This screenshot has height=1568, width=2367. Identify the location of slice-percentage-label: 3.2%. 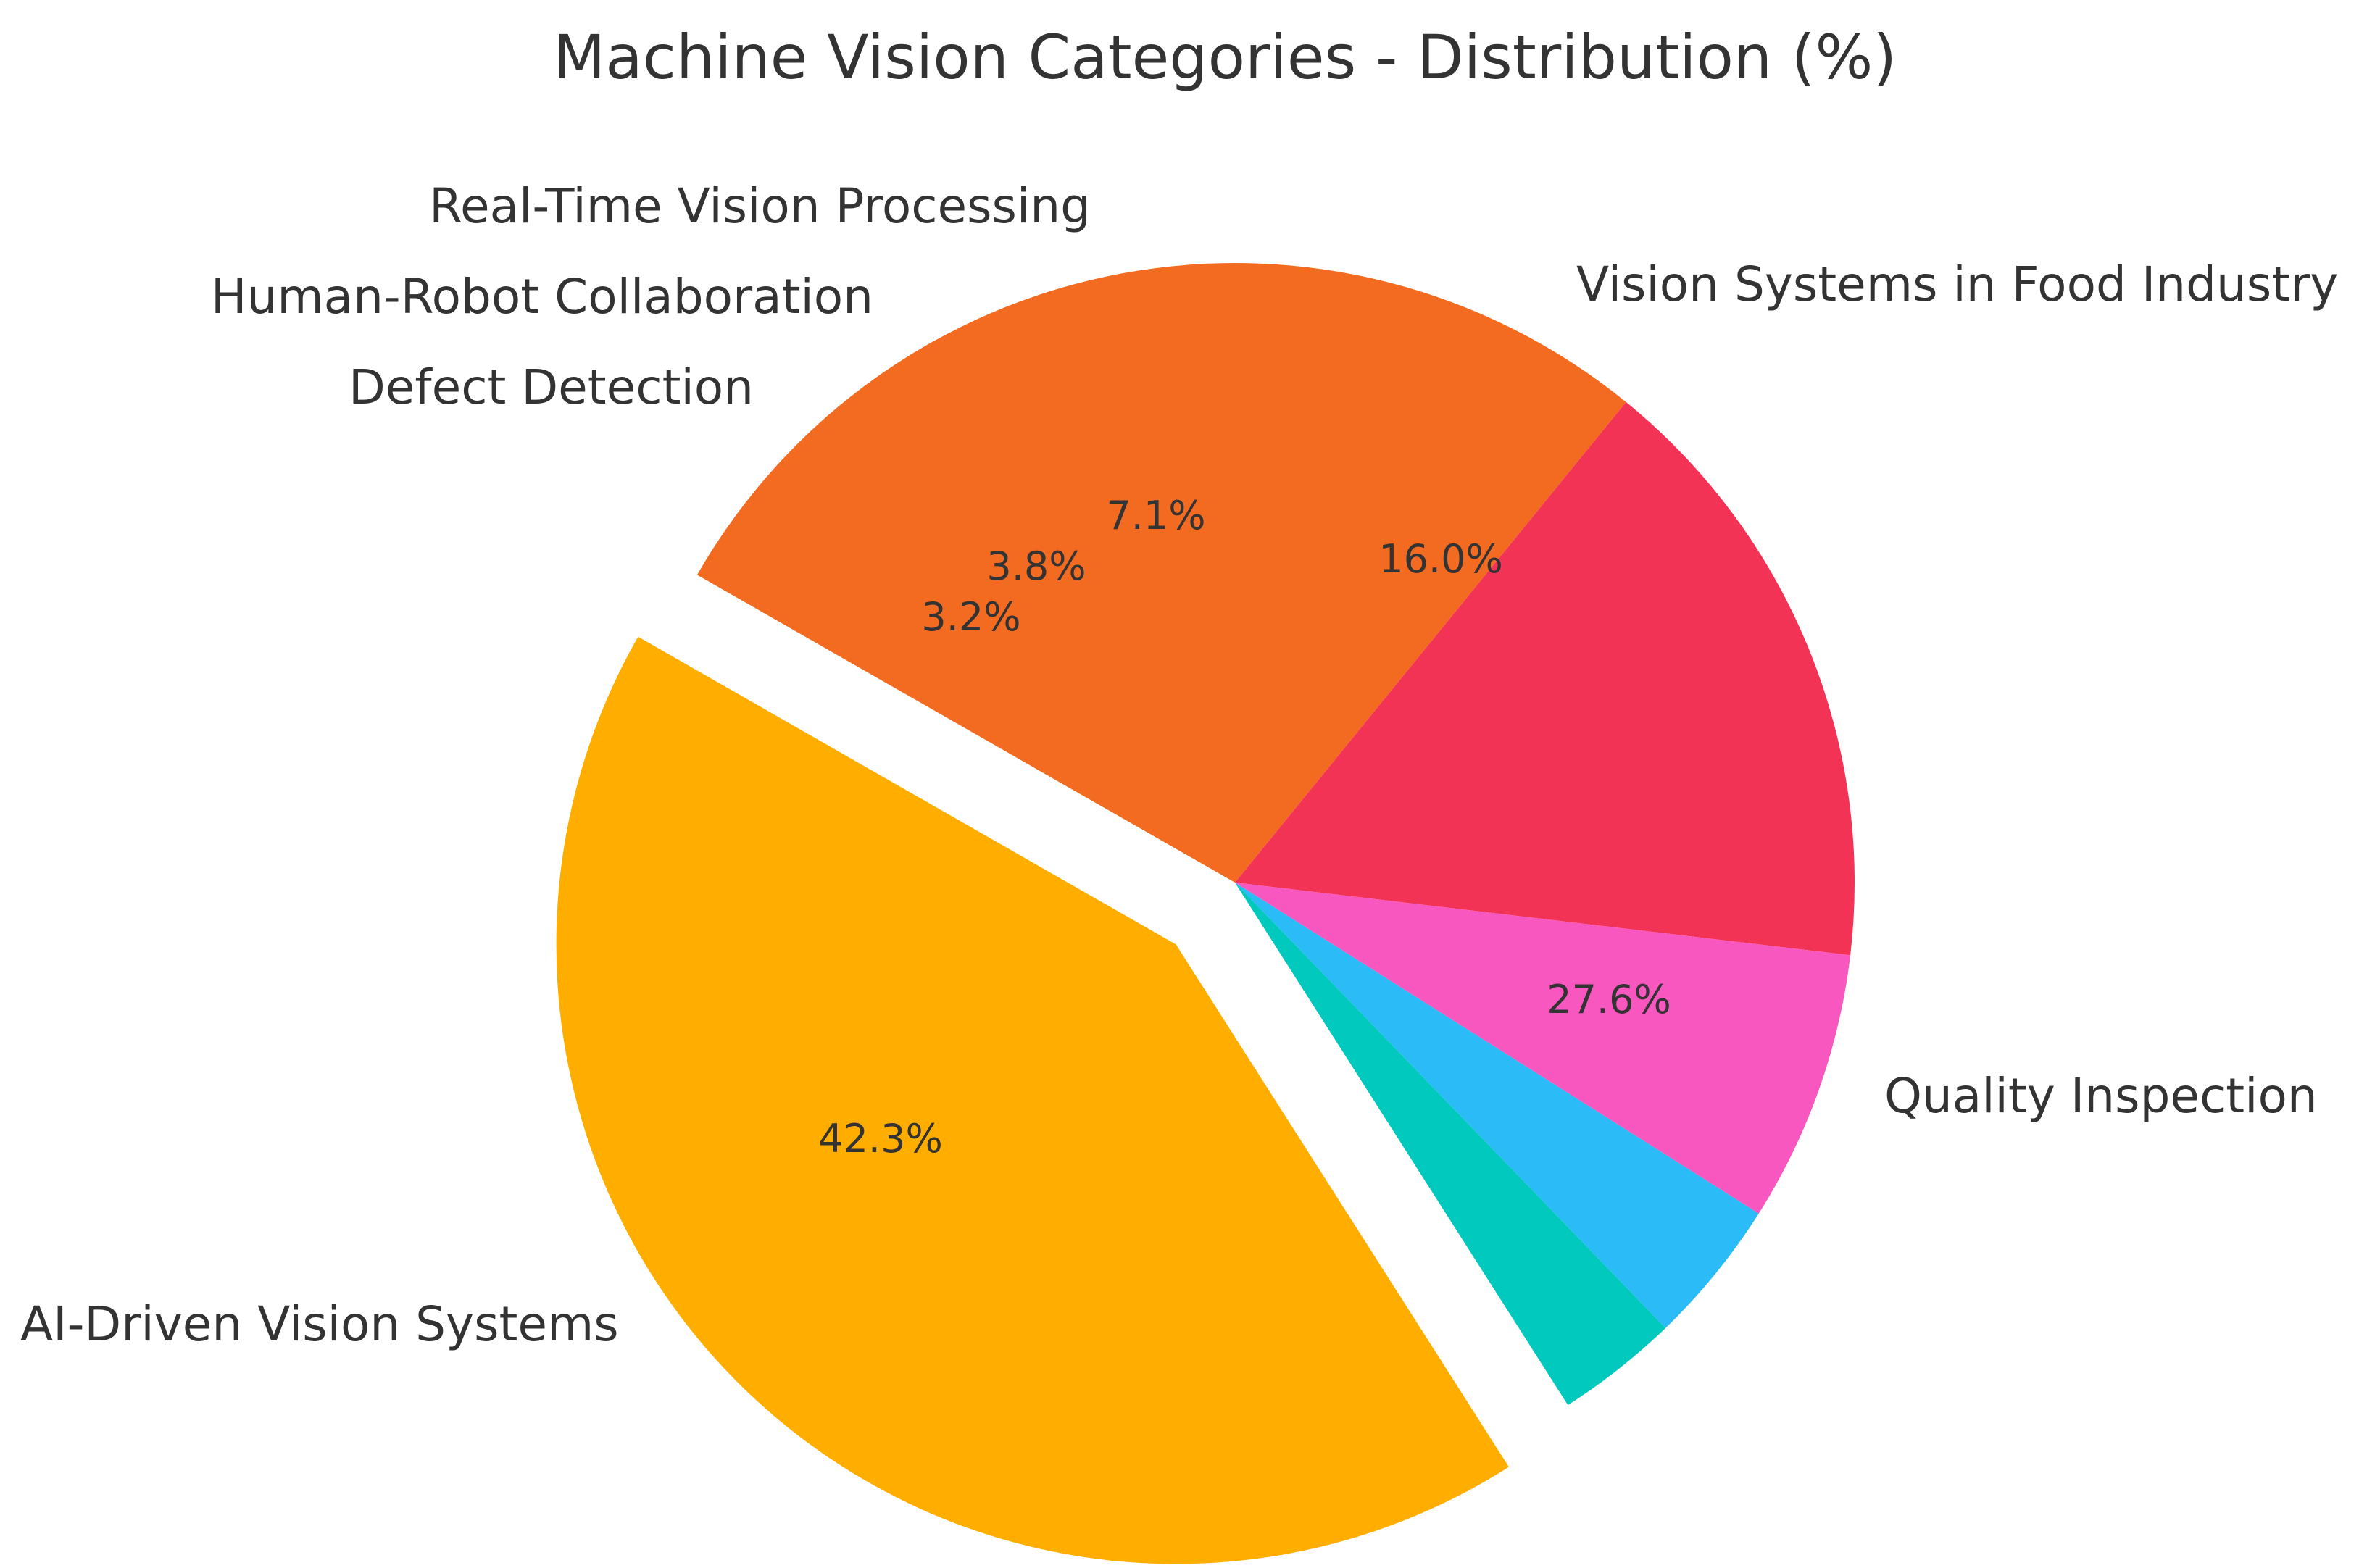
(970, 617).